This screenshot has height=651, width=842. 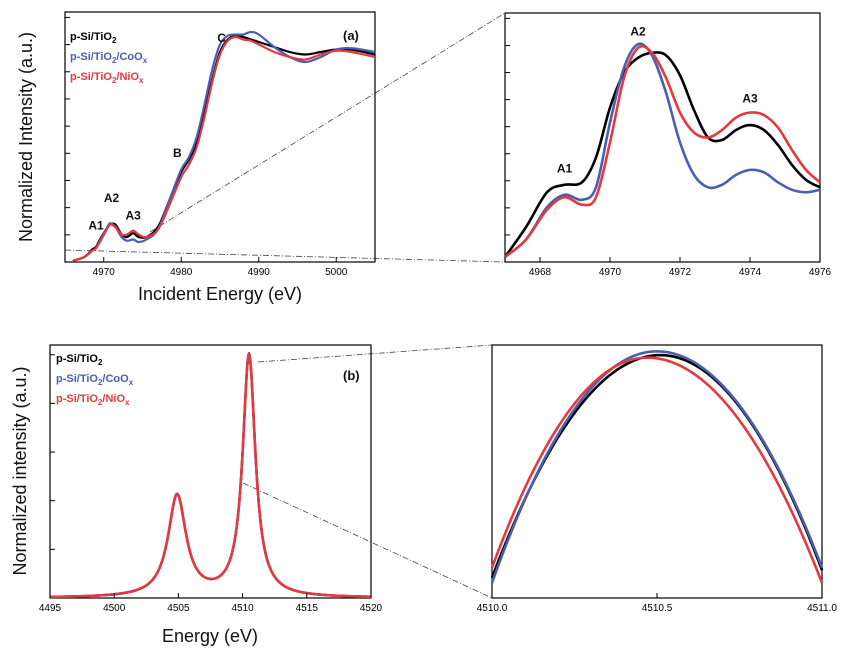 What do you see at coordinates (367, 540) in the screenshot?
I see `connector-b-bottom` at bounding box center [367, 540].